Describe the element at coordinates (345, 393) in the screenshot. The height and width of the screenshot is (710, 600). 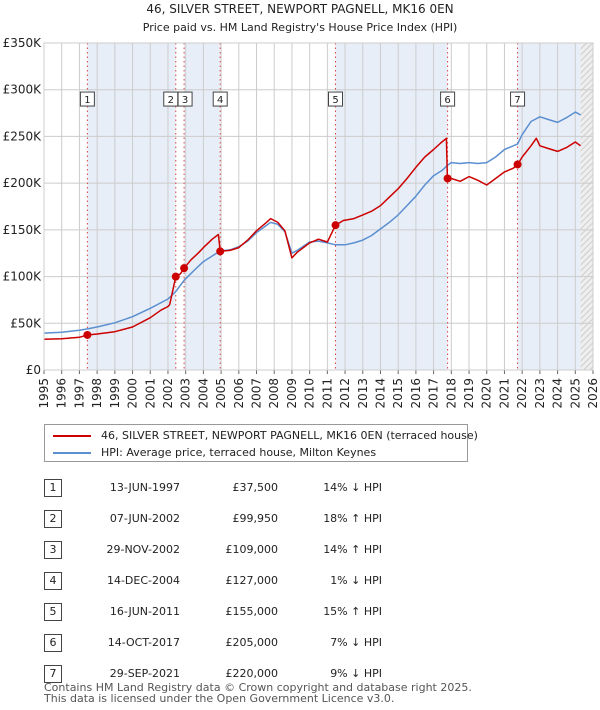
I see `x-tick-label: 2012` at that location.